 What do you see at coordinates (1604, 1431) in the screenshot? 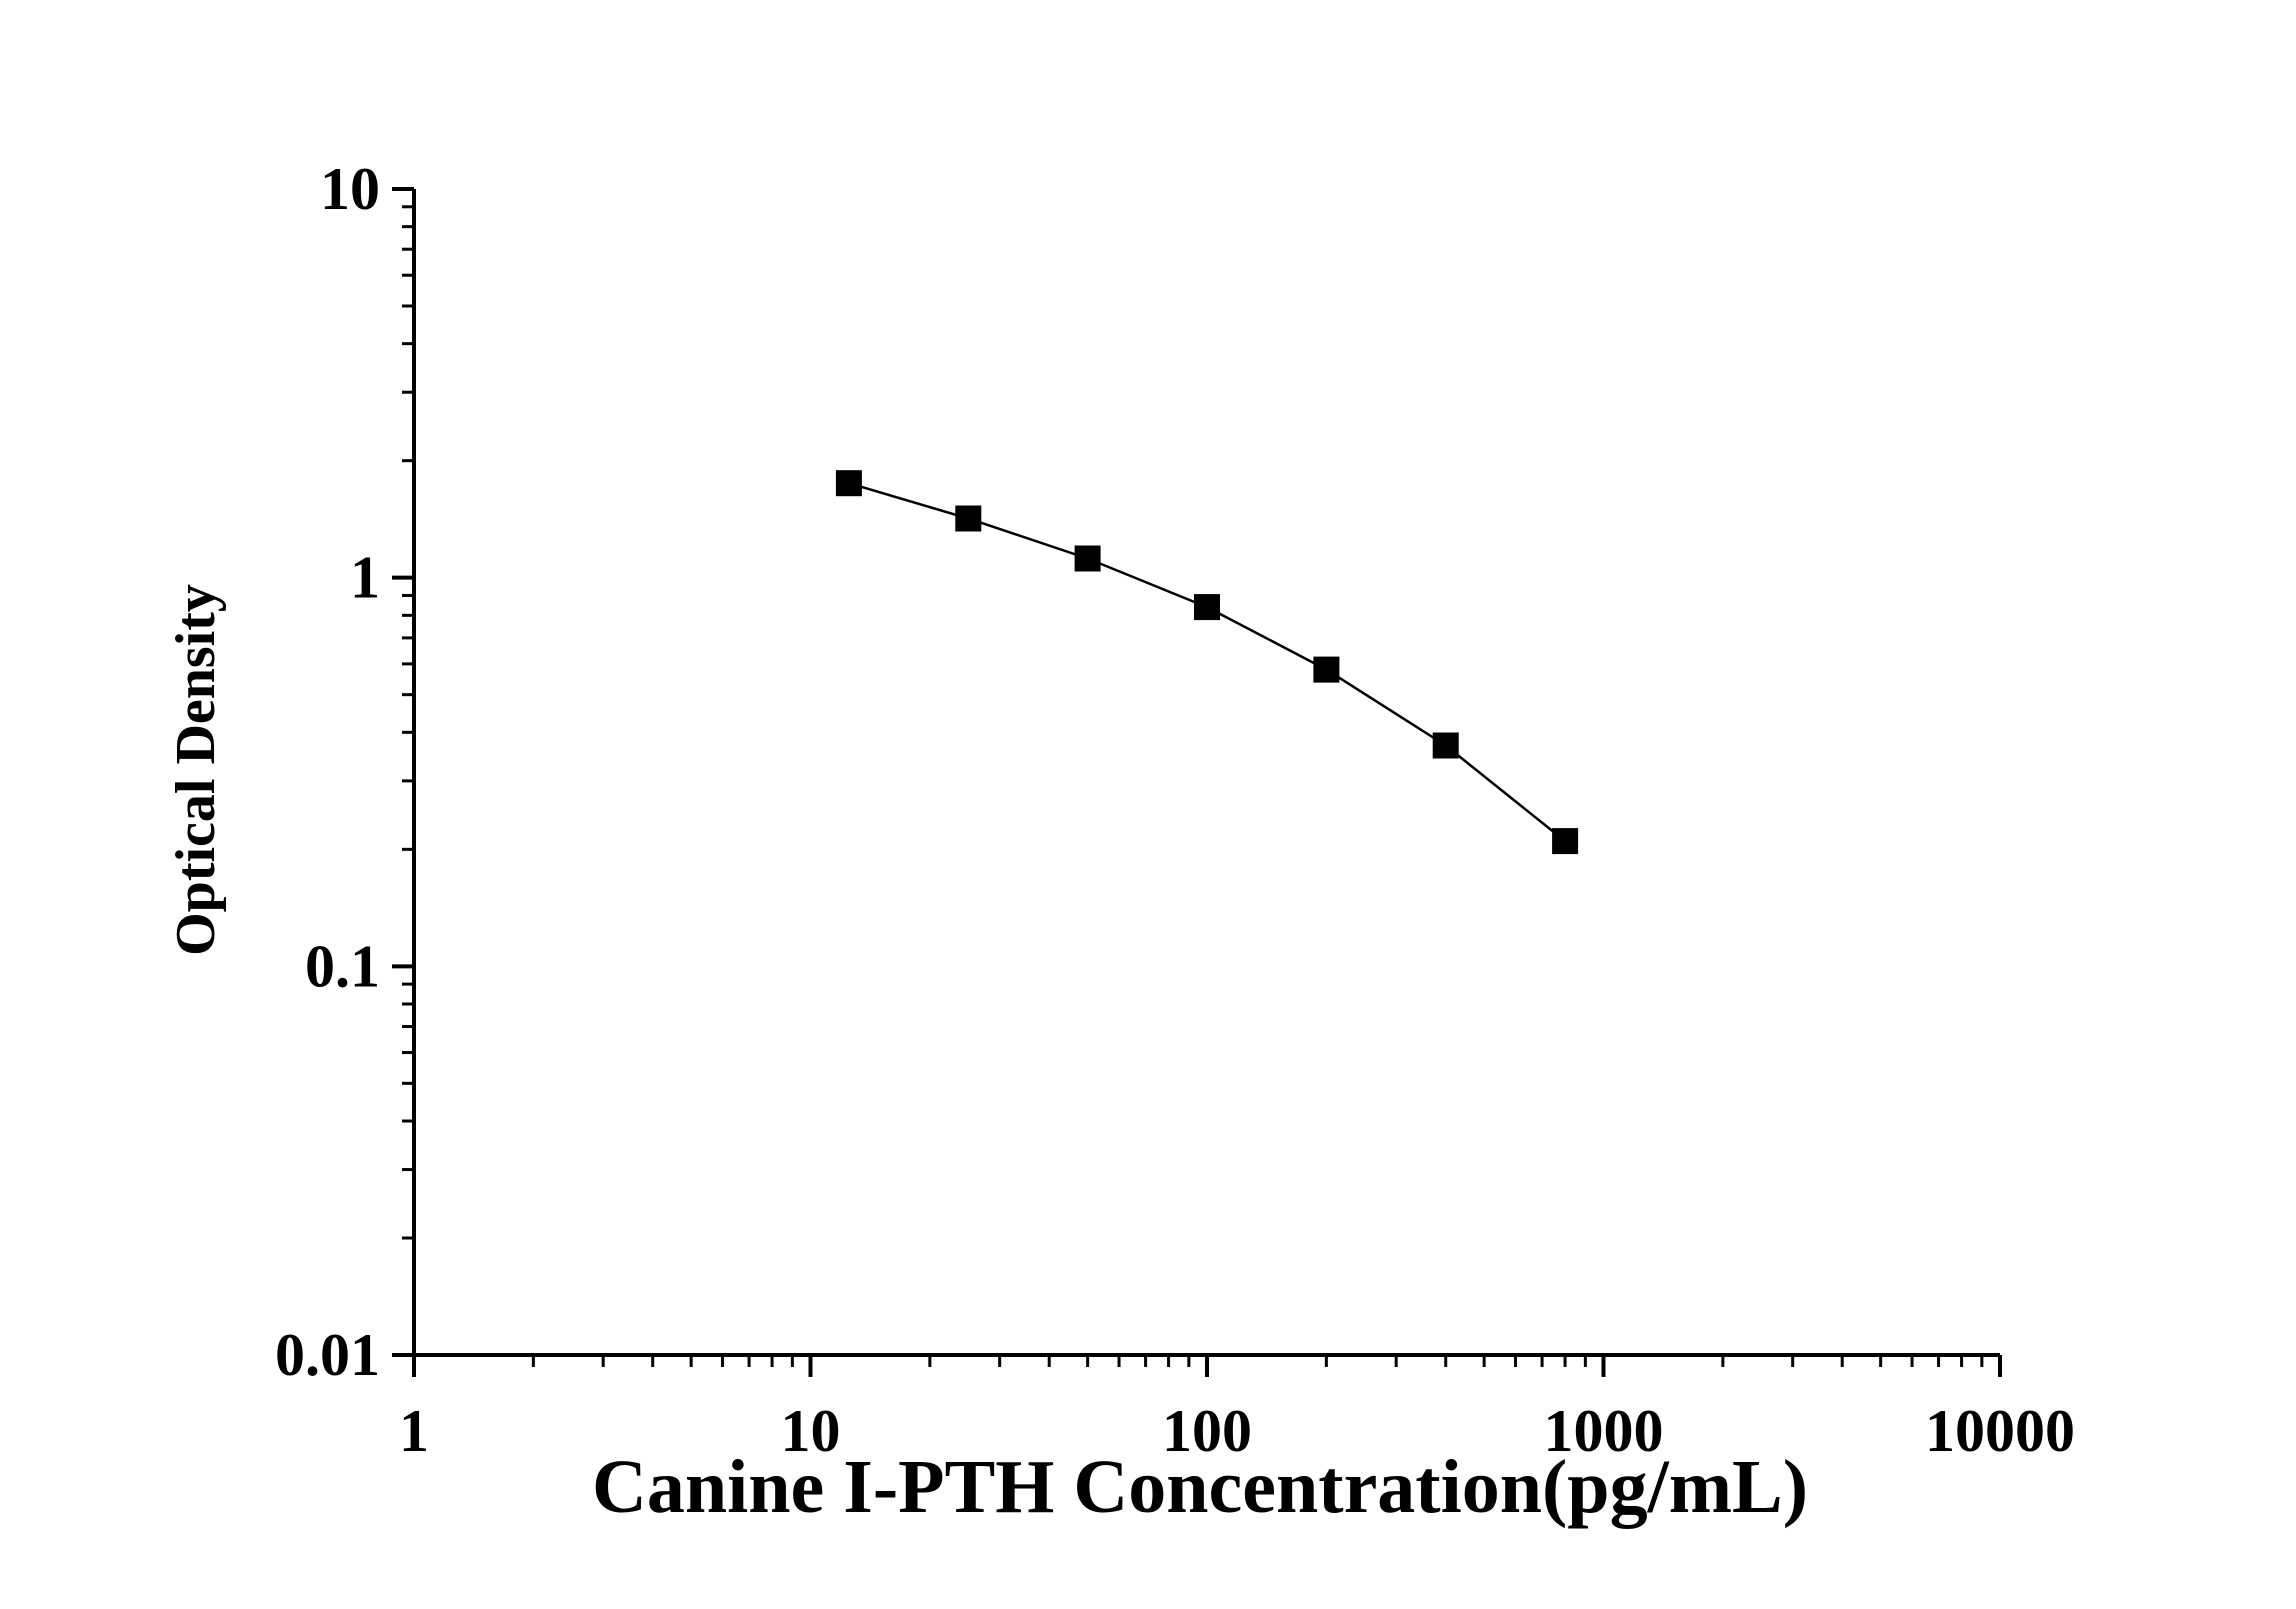
I see `x-tick-label: 1000` at bounding box center [1604, 1431].